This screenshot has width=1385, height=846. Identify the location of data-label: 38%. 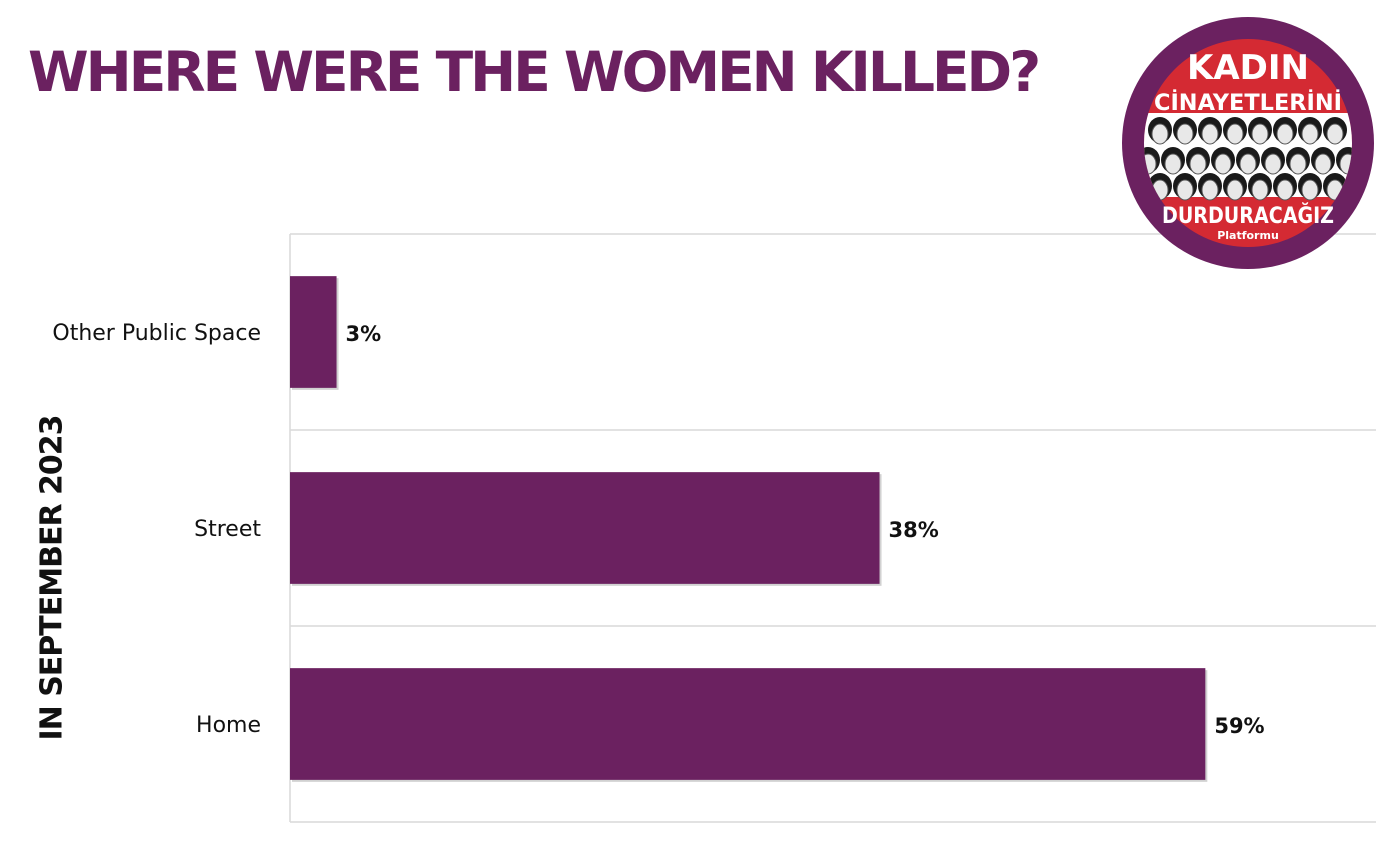
(914, 530).